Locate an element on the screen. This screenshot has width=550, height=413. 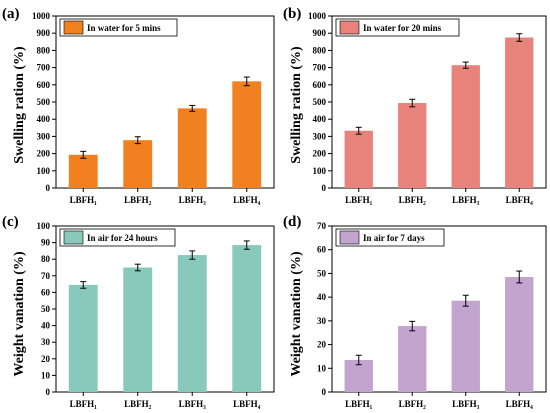
y-axis: 0 10 20 30 40 50 60 70 is located at coordinates (324, 309).